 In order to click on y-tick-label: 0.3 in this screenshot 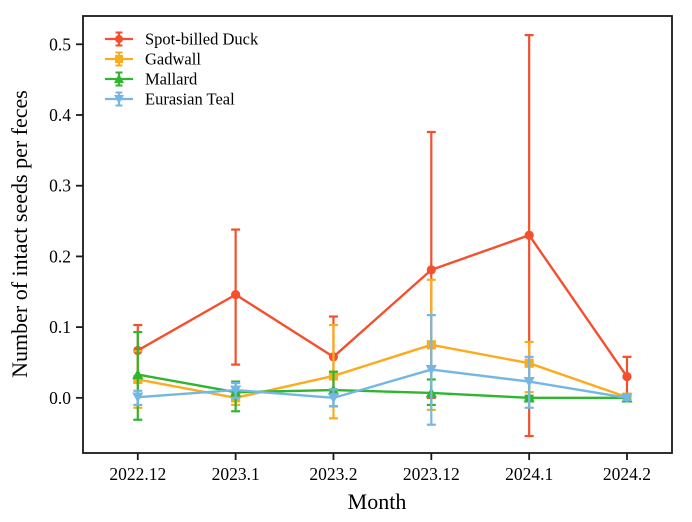, I will do `click(60, 186)`.